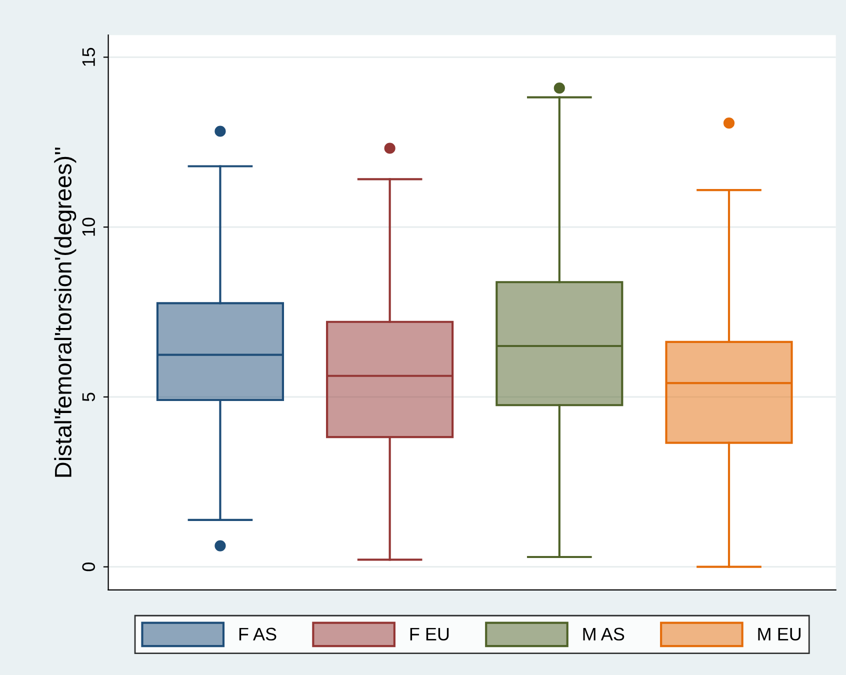 The image size is (846, 675). What do you see at coordinates (88, 397) in the screenshot?
I see `y-tick-label: 5` at bounding box center [88, 397].